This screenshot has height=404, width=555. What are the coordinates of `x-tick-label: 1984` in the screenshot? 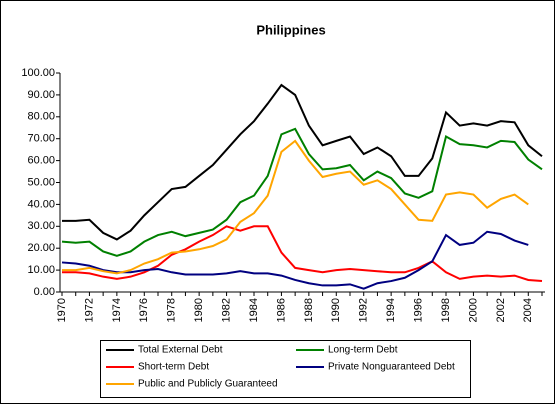 It's located at (254, 310).